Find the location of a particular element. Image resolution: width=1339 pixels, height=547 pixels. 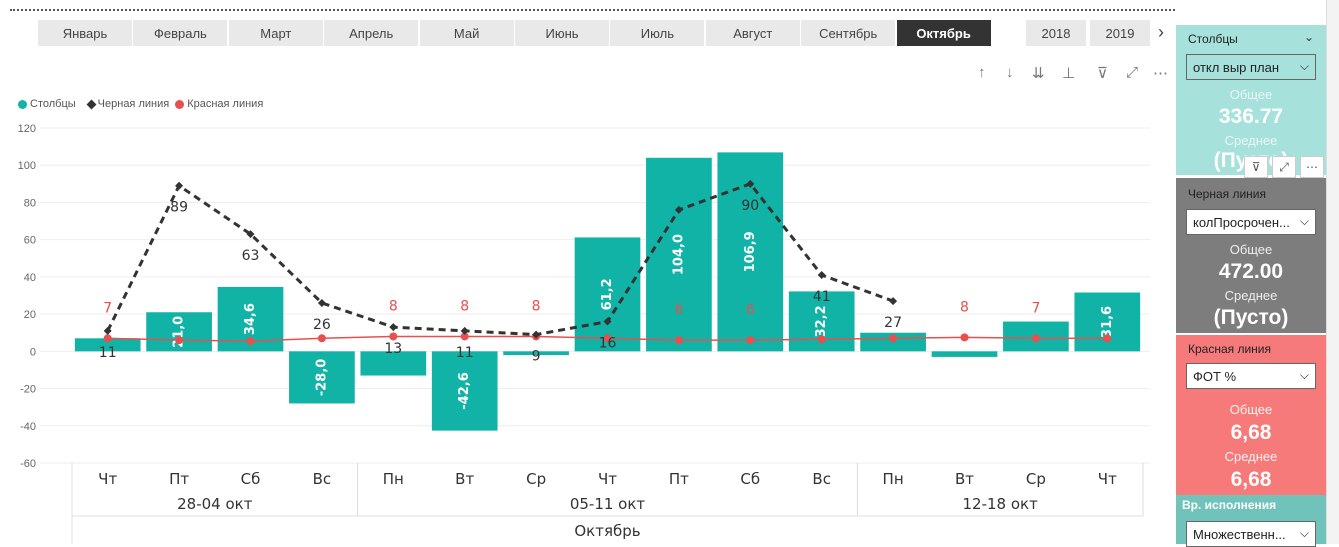

sort-down-icon: ↓ is located at coordinates (1010, 72).